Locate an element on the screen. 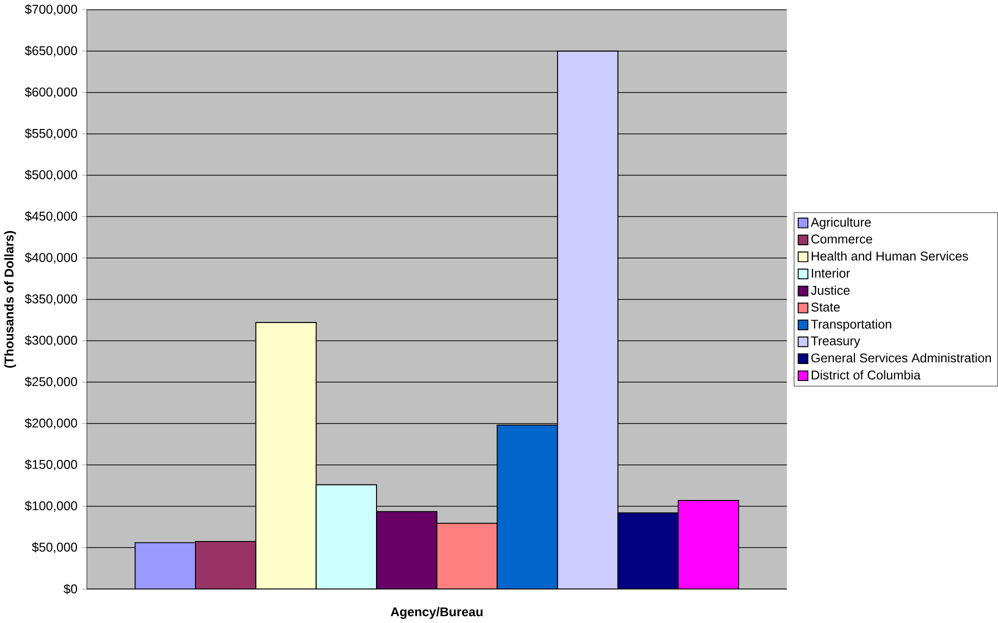 The width and height of the screenshot is (998, 623). y-tick-label: $300,000 is located at coordinates (51, 340).